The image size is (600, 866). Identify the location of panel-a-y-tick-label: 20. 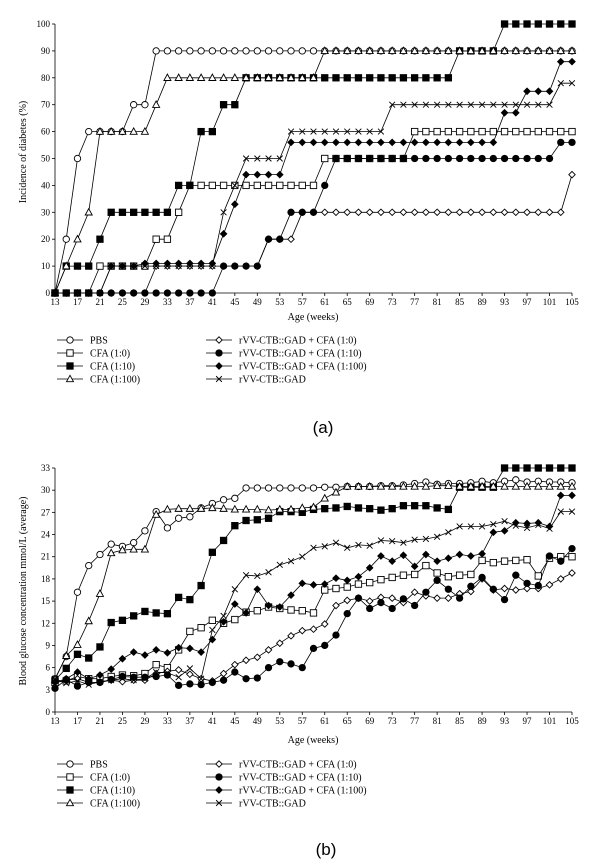
(46, 239).